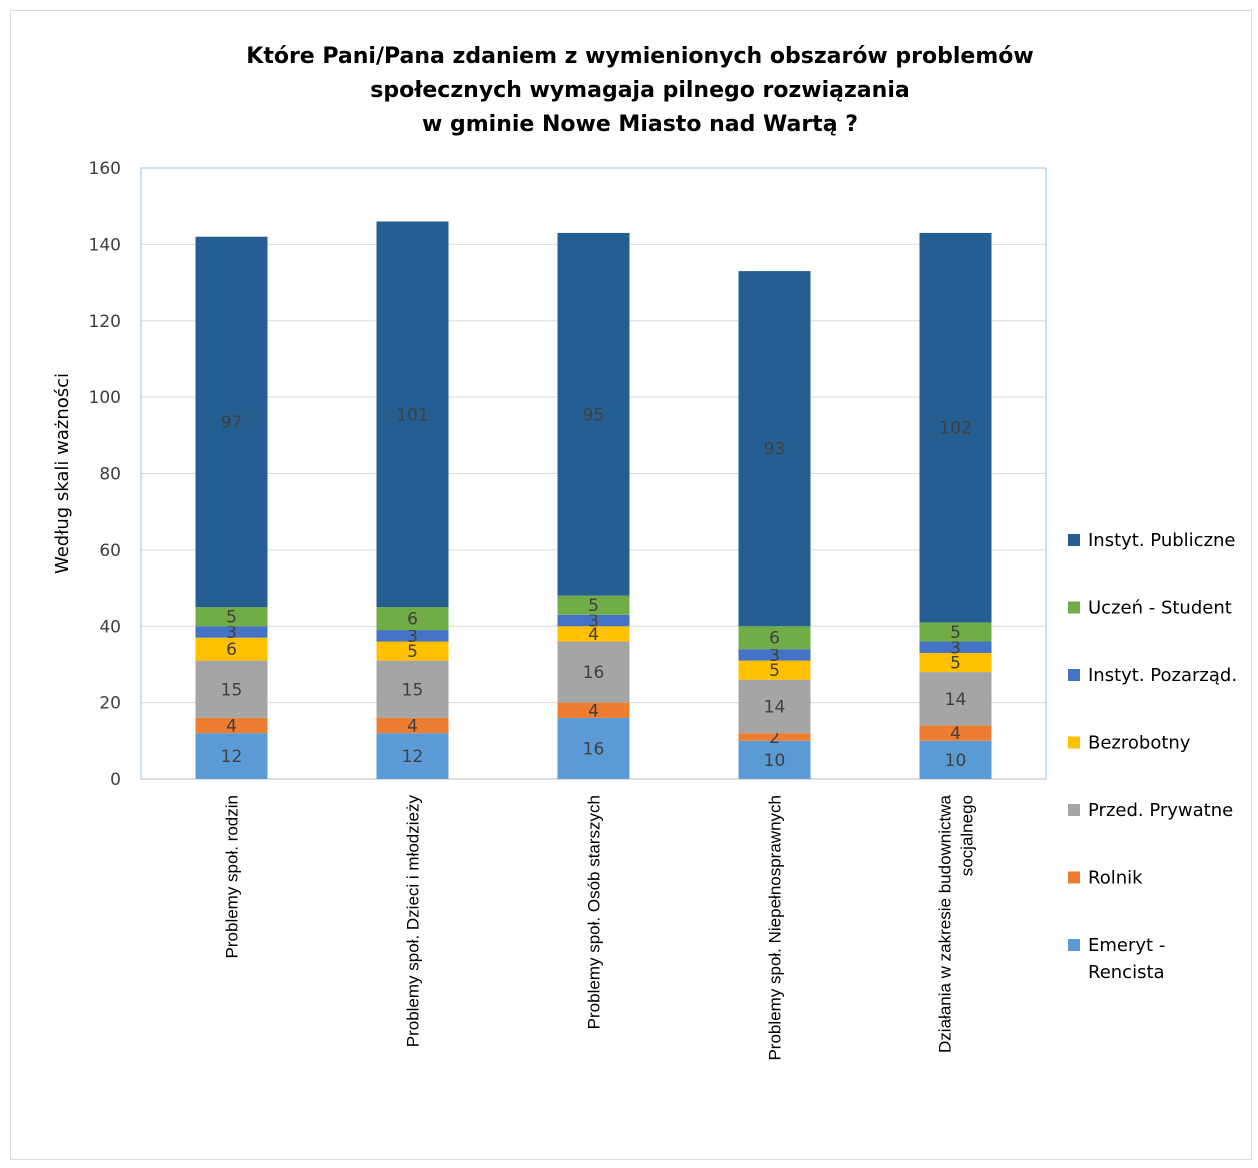  I want to click on legend-label: Instyt. Pozarząd., so click(1162, 675).